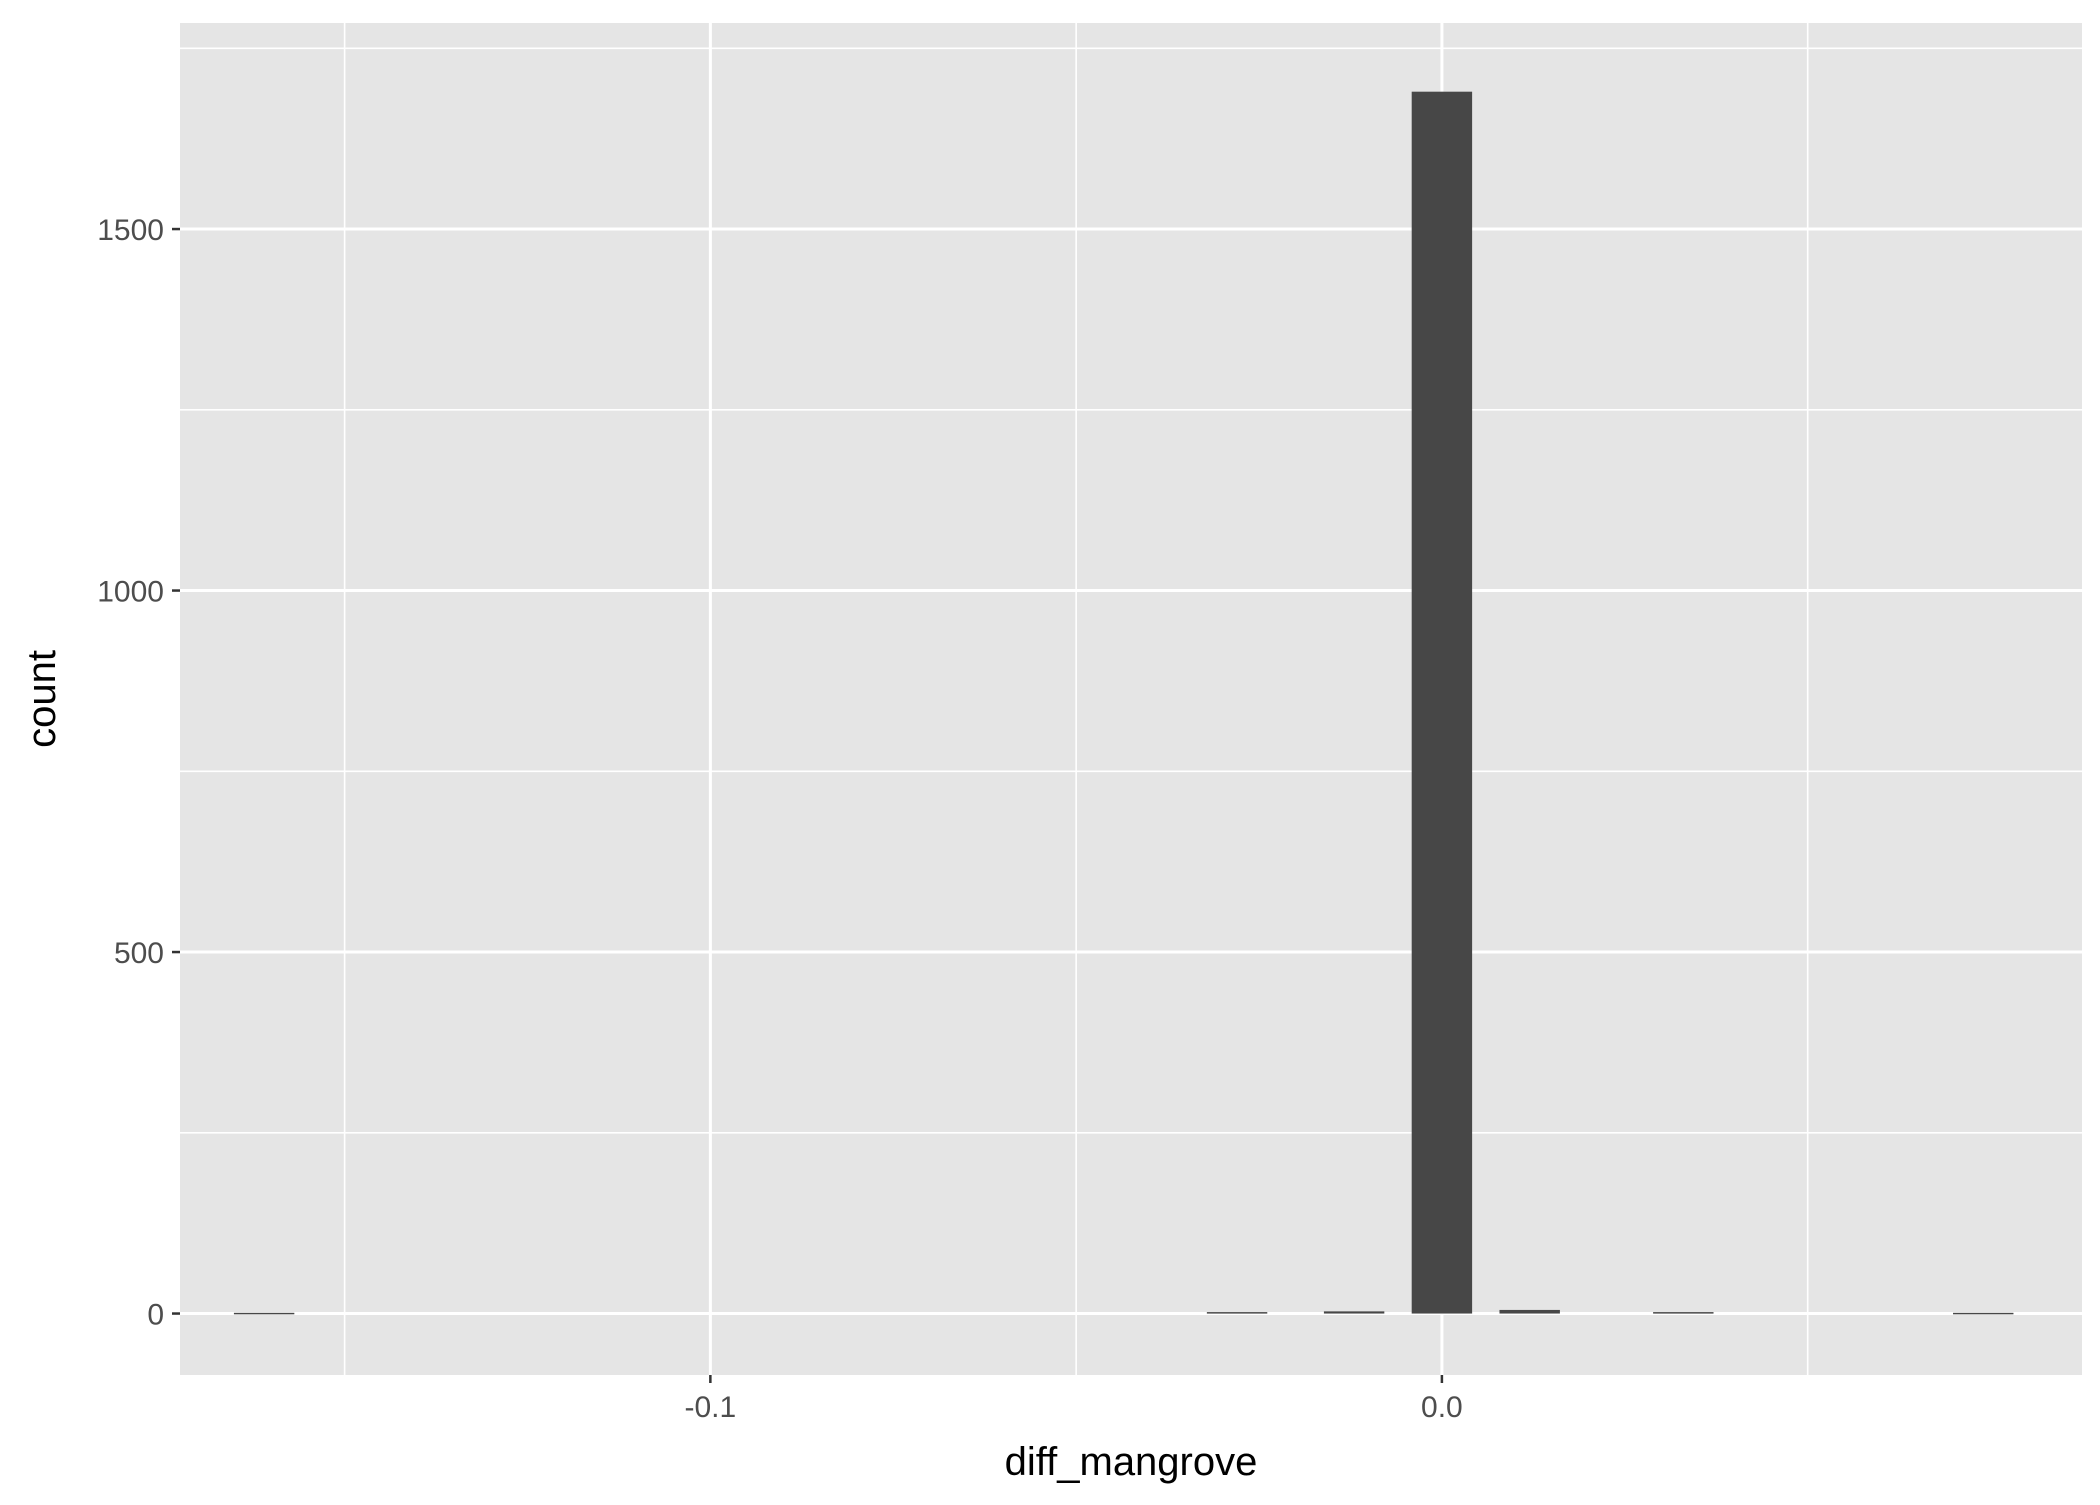 The width and height of the screenshot is (2100, 1505). What do you see at coordinates (1442, 1407) in the screenshot?
I see `x-tick-label: 0.0` at bounding box center [1442, 1407].